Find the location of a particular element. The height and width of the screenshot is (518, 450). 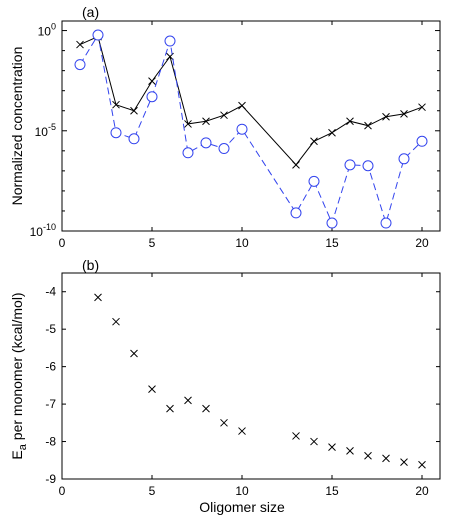

panel-label-a: (a) is located at coordinates (90, 12).